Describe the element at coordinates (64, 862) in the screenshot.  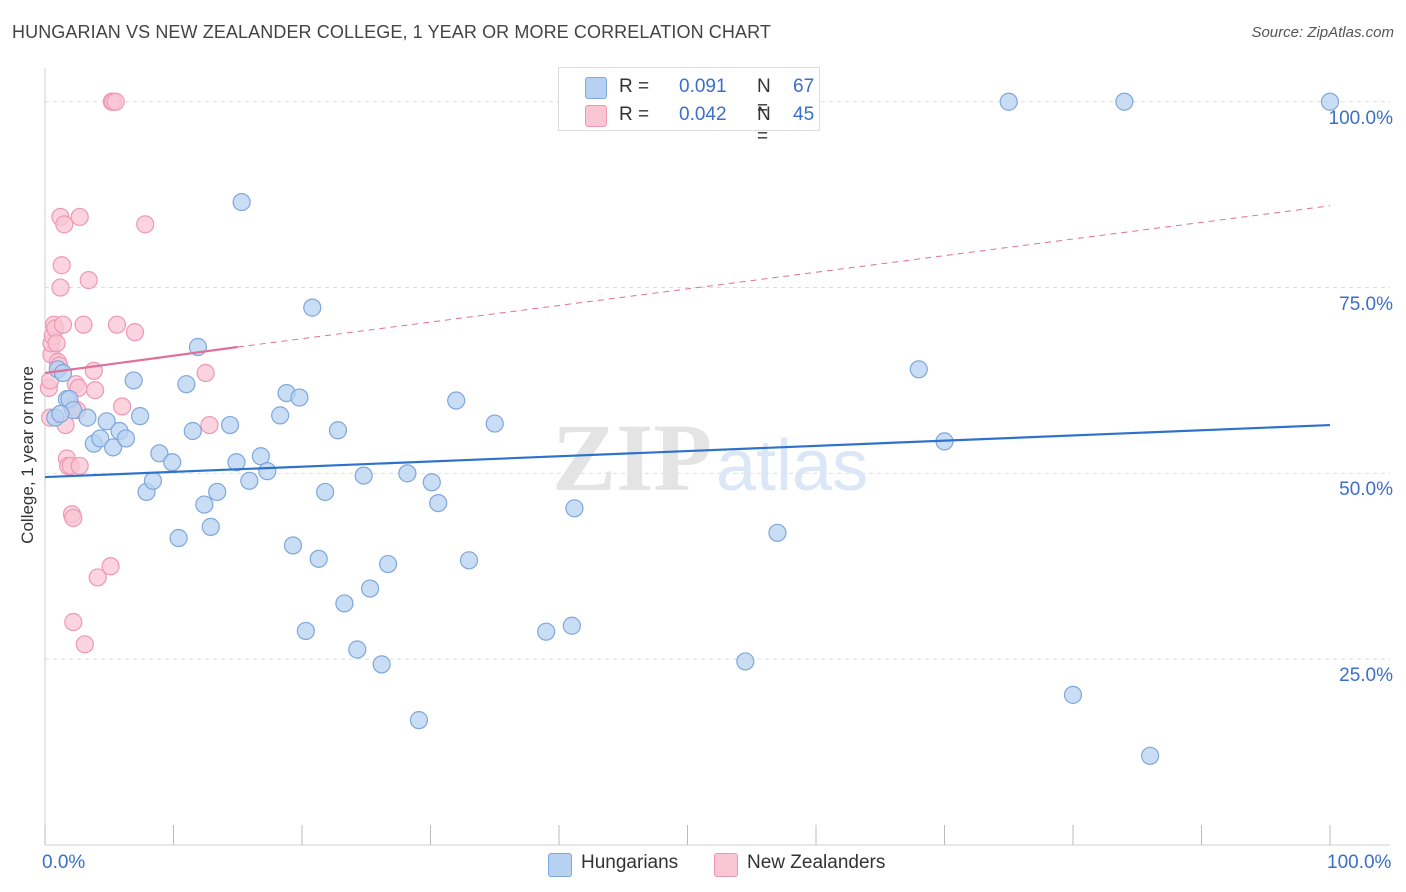
I see `x-tick-label-min: 0.0%` at that location.